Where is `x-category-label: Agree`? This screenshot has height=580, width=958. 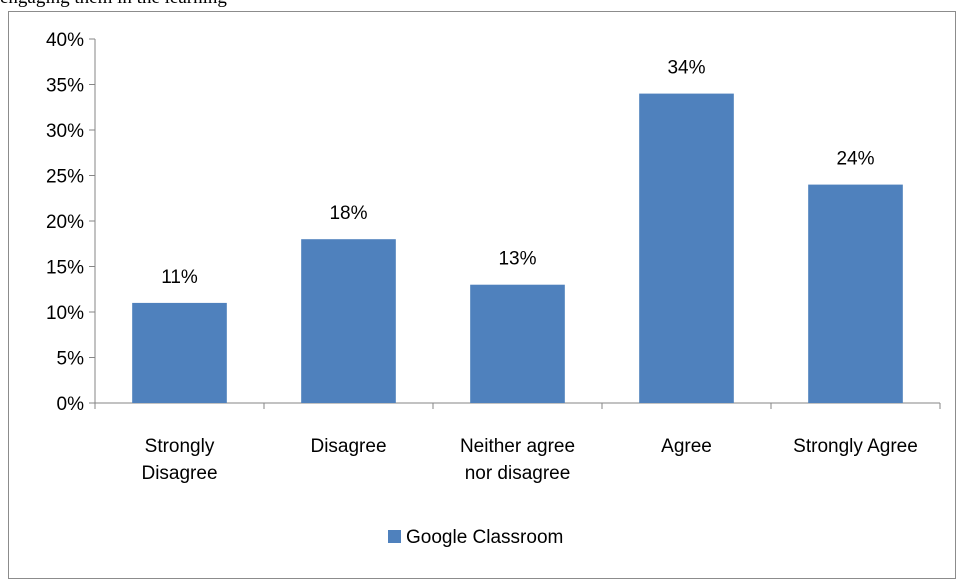 x-category-label: Agree is located at coordinates (686, 446).